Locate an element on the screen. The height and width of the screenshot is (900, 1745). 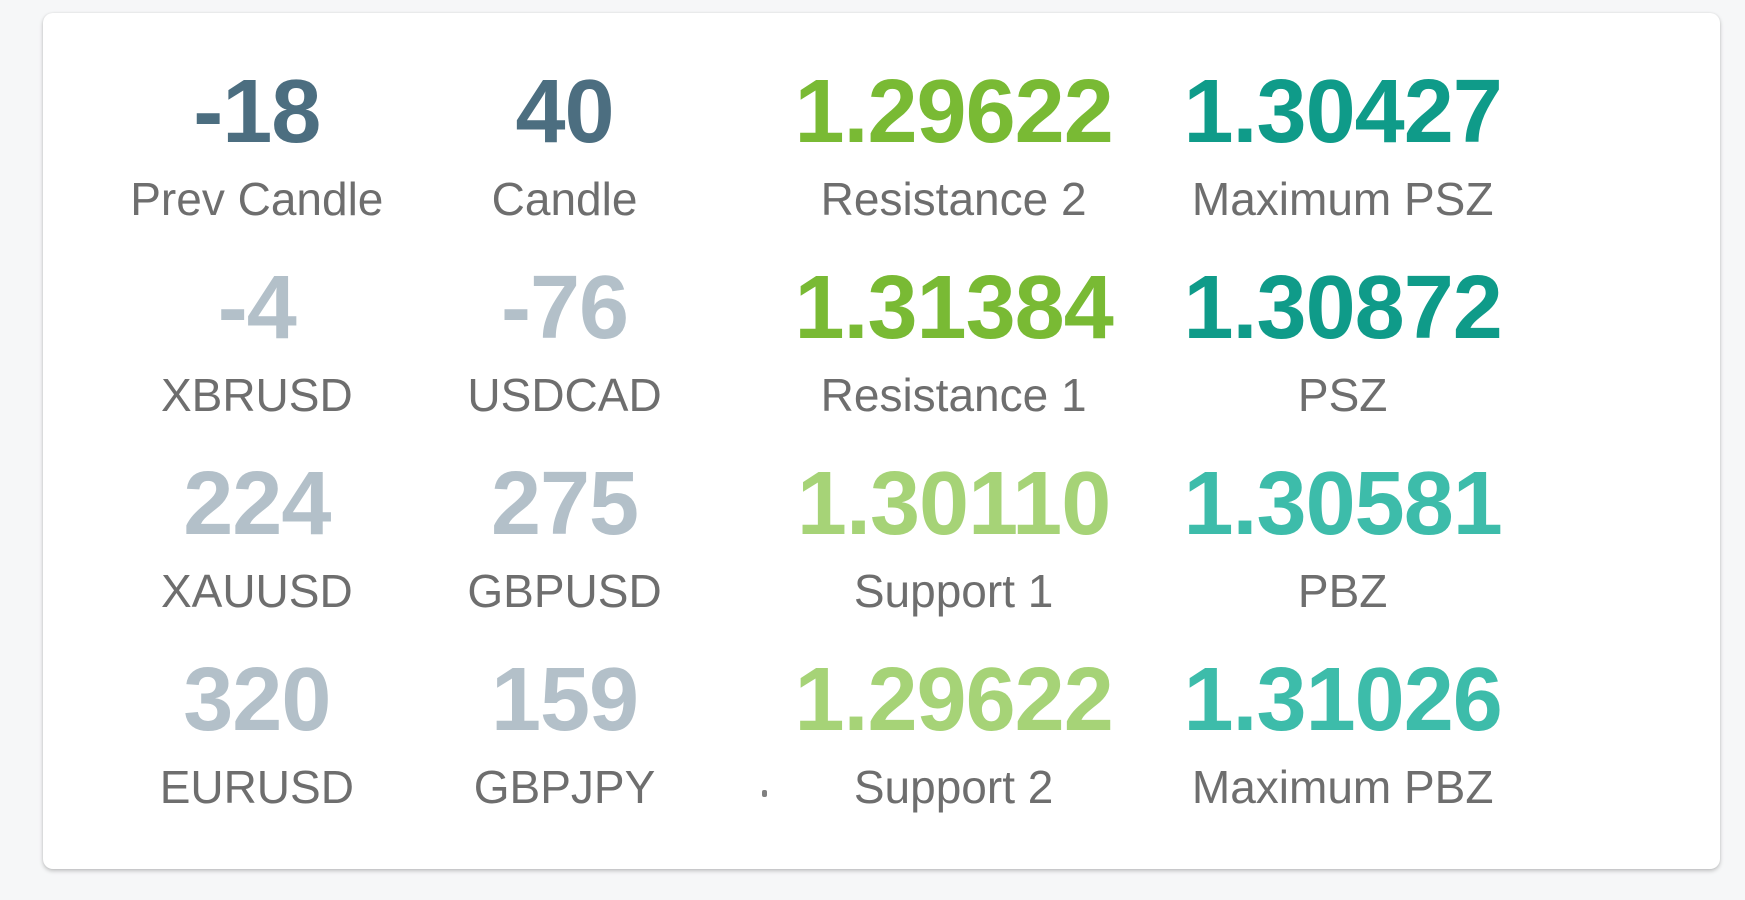
stat-label: Maximum PBZ is located at coordinates (1342, 787).